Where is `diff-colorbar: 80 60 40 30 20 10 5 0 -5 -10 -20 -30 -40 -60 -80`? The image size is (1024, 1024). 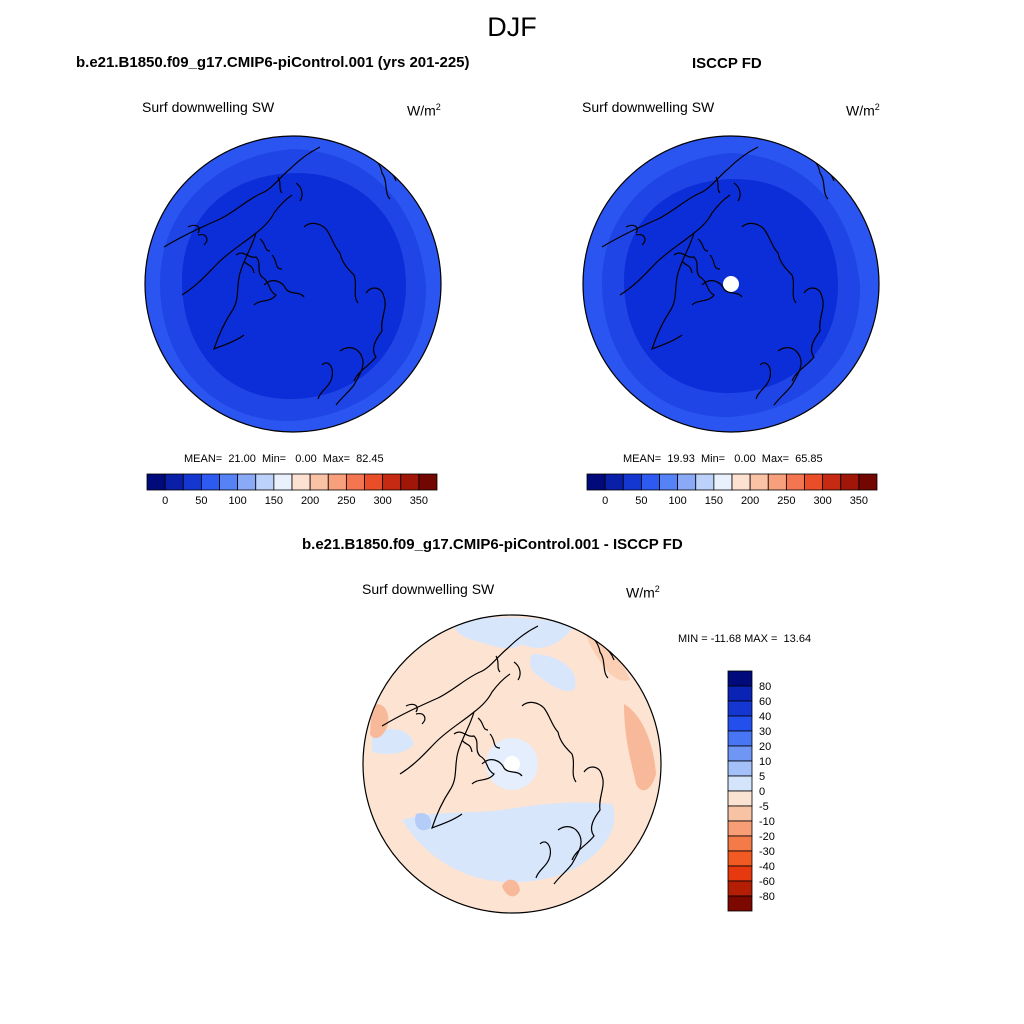 diff-colorbar: 80 60 40 30 20 10 5 0 -5 -10 -20 -30 -40 -60 -80 is located at coordinates (751, 791).